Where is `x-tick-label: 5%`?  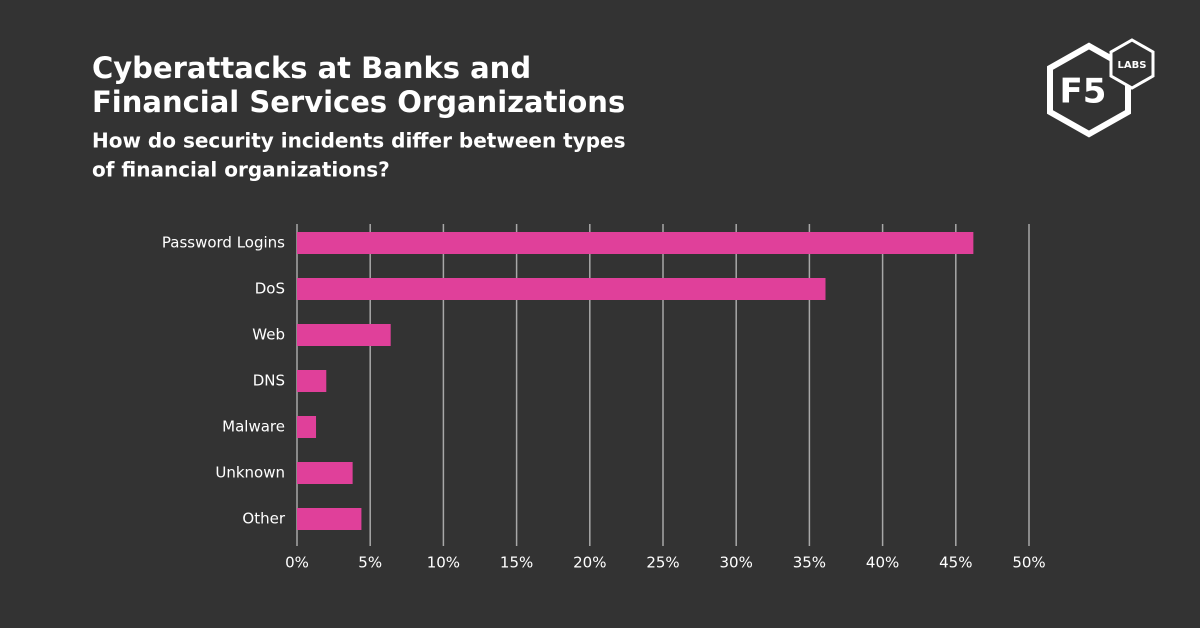 x-tick-label: 5% is located at coordinates (370, 563).